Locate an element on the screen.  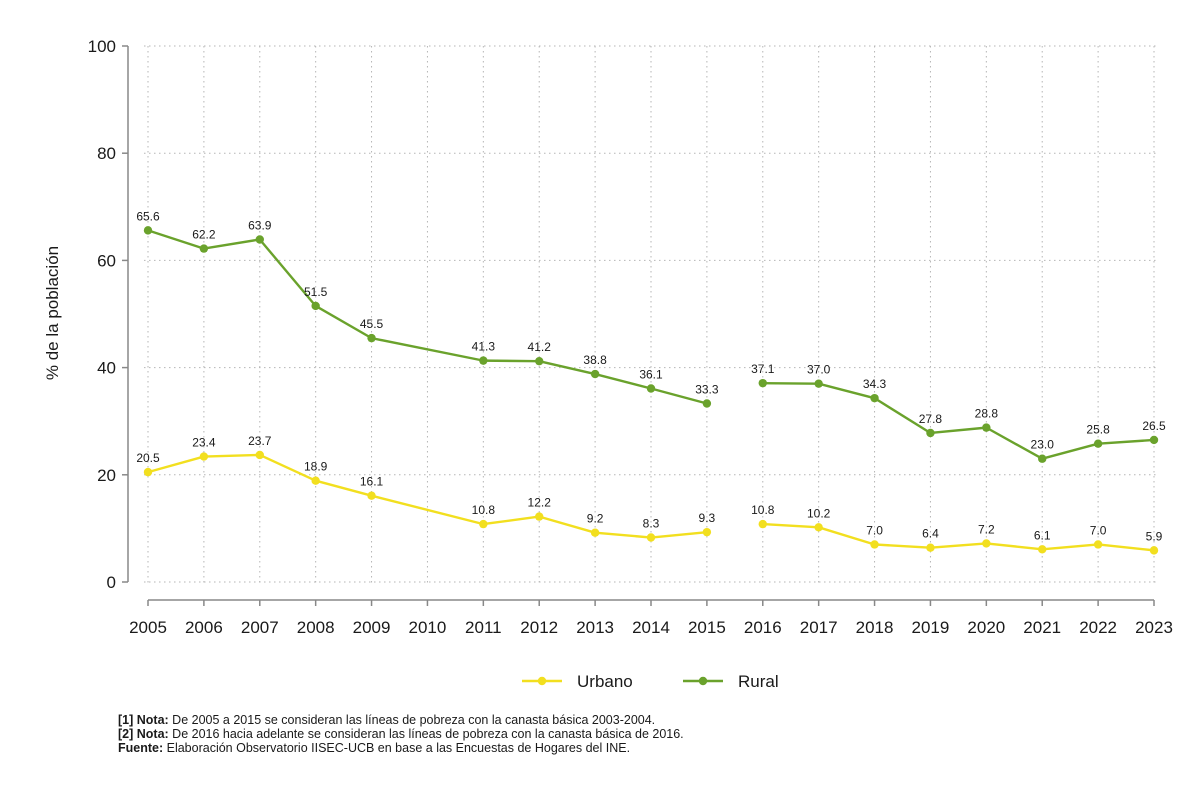
data-label-rural-2022: 25.8 is located at coordinates (1098, 430).